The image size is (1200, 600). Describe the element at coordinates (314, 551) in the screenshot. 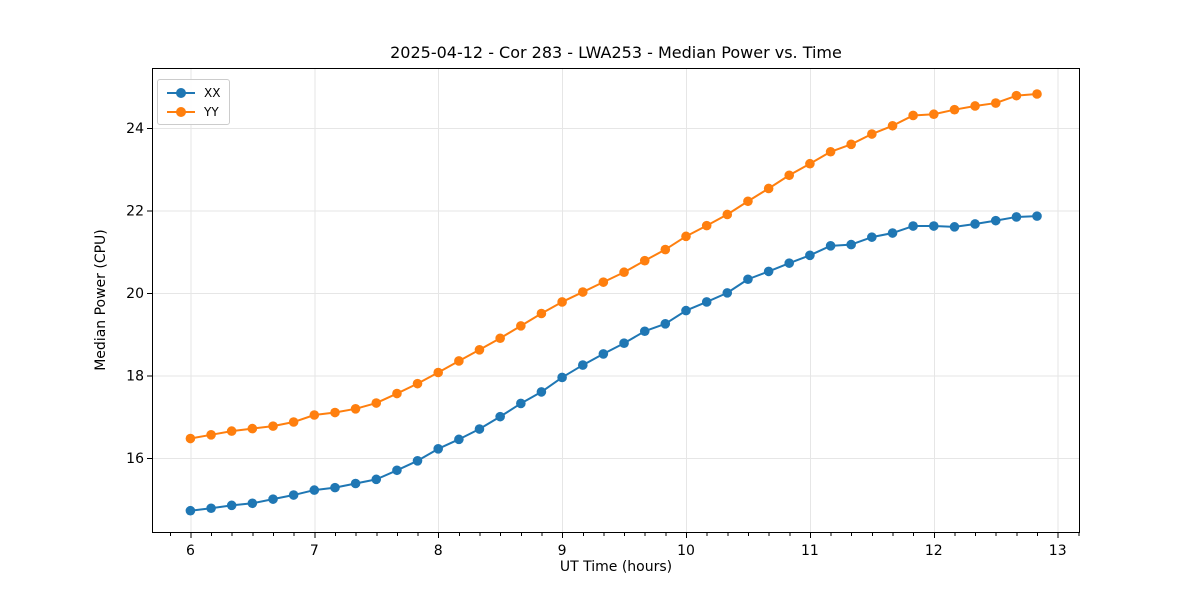

I see `x-tick-label: 7` at that location.